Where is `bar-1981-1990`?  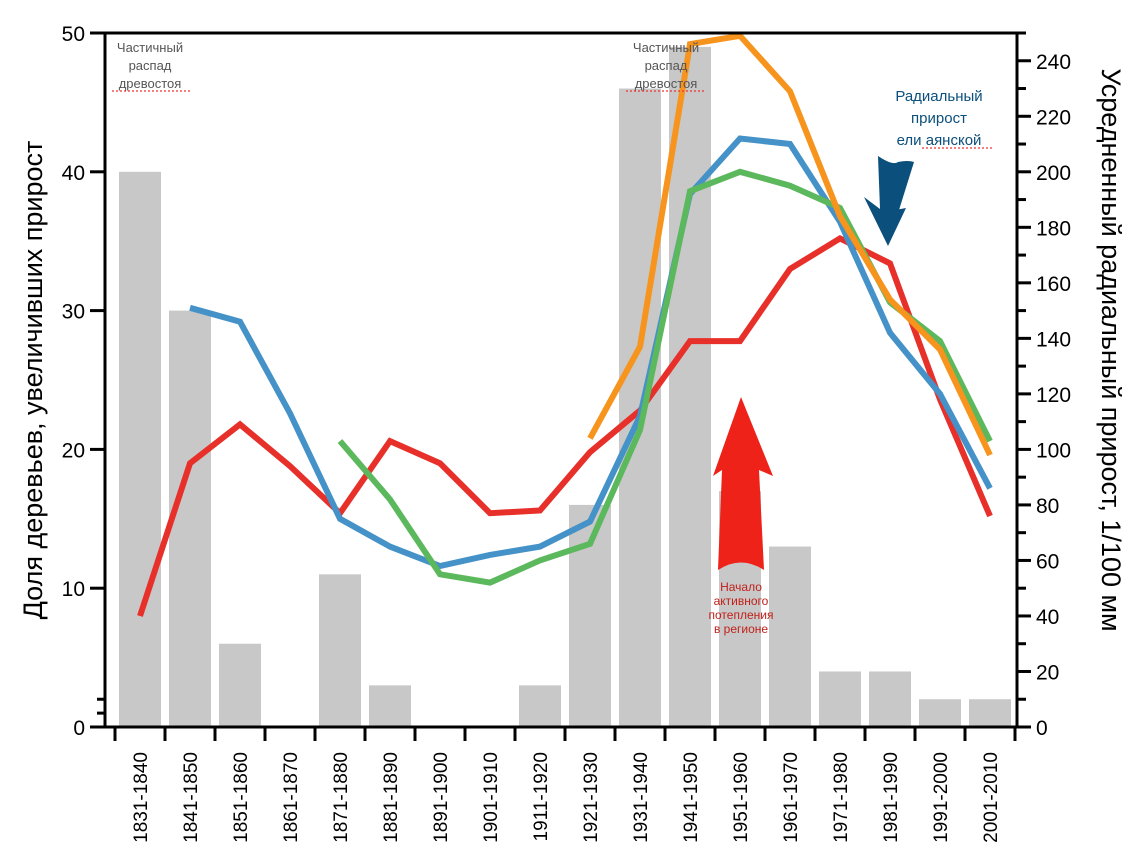 bar-1981-1990 is located at coordinates (890, 699).